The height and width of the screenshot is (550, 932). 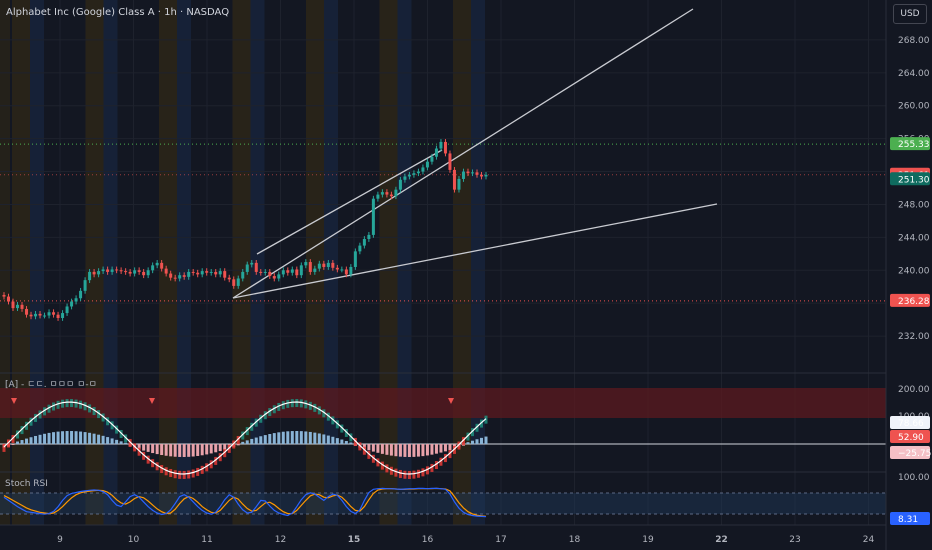 I want to click on time-axis: 9 10 11 12 15 16 17 18 19 22 23 24, so click(x=465, y=540).